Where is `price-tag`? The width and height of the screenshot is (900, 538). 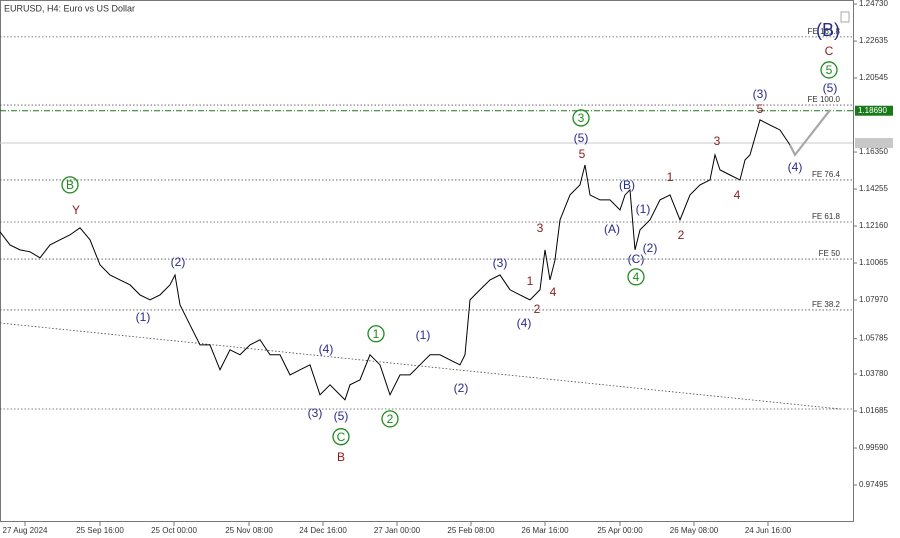 price-tag is located at coordinates (874, 110).